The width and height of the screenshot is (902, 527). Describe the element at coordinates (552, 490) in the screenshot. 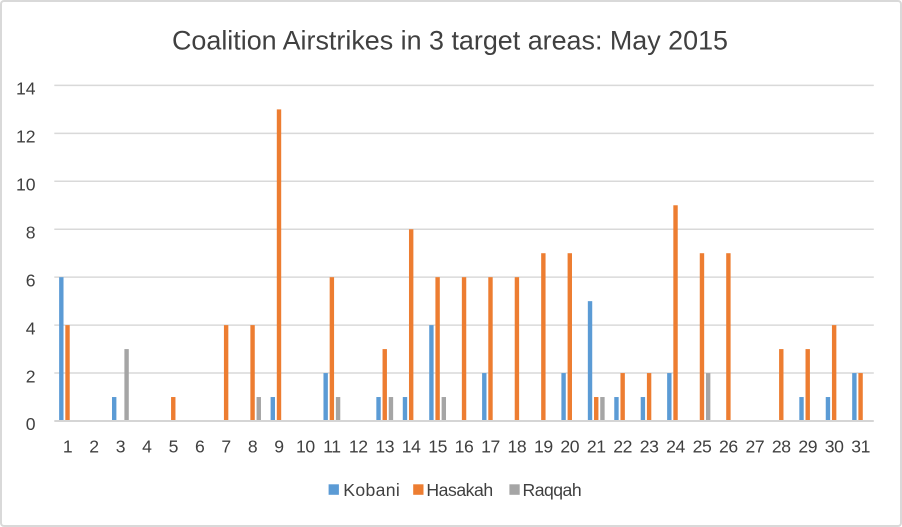

I see `svg-text: Raqqah` at that location.